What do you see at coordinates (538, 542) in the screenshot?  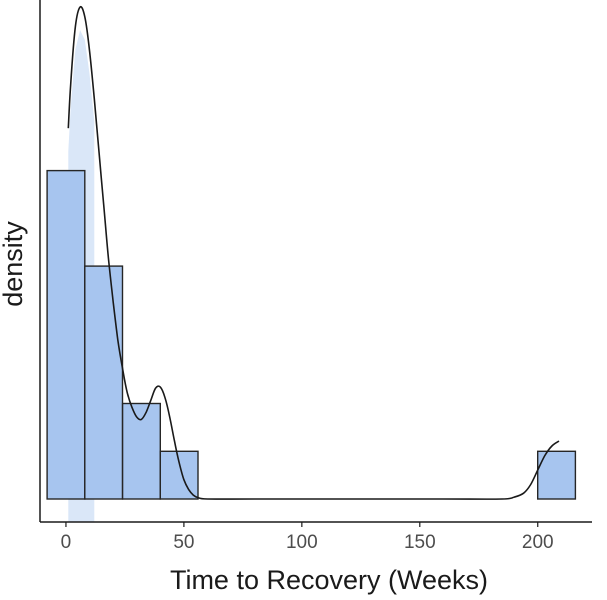 I see `x-tick-label-4: 200` at bounding box center [538, 542].